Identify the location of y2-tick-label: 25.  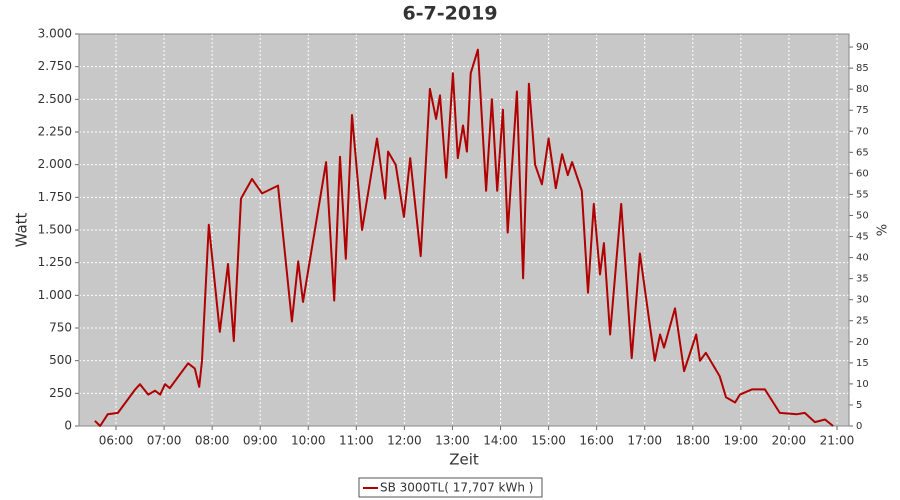
(862, 321).